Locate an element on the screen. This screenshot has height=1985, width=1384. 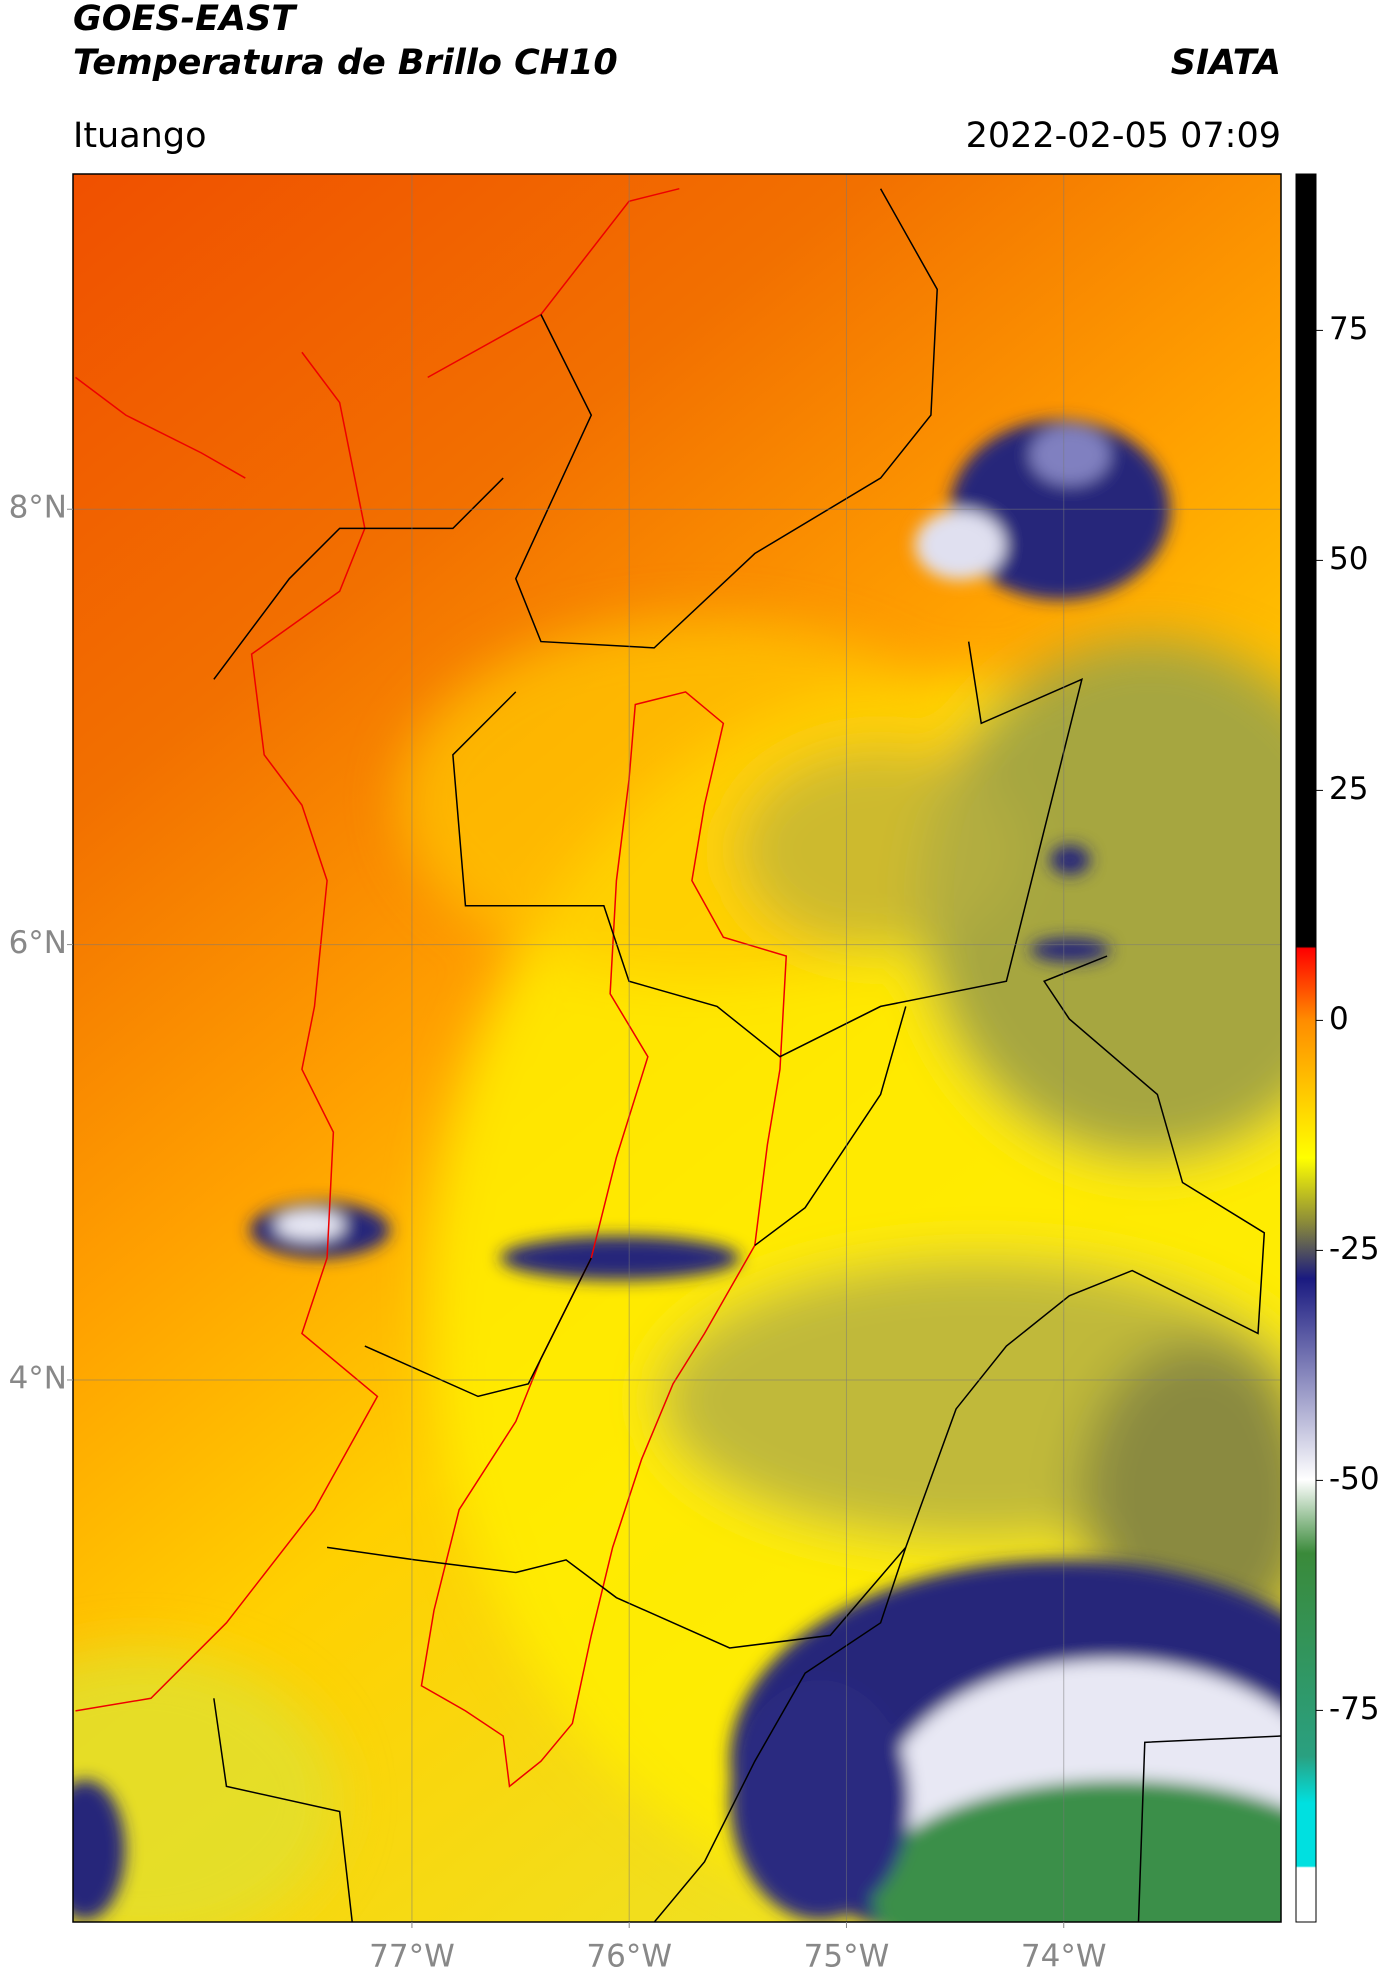
y-tick-label: 6°N is located at coordinates (38, 943).